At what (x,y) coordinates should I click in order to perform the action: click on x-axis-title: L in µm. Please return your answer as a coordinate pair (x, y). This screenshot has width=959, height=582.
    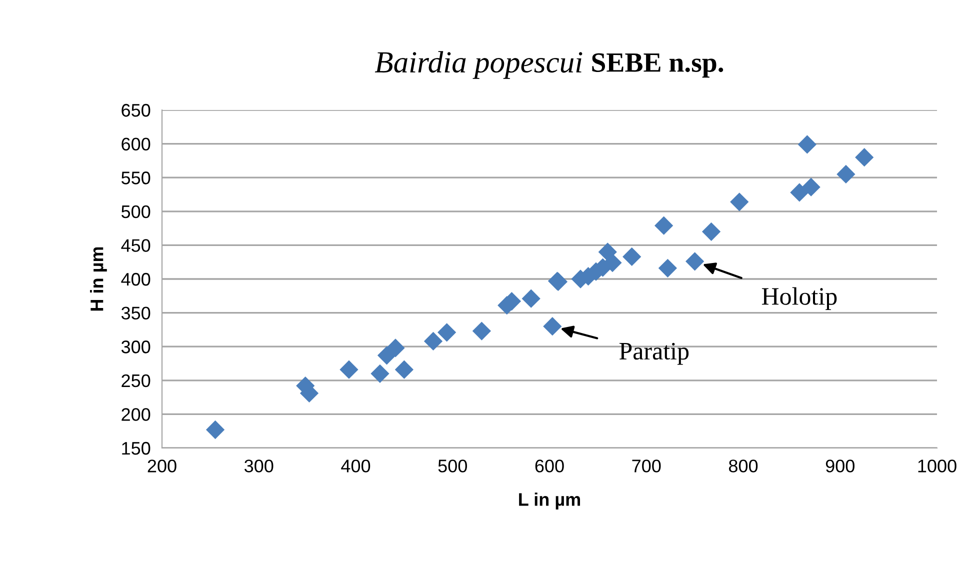
    Looking at the image, I should click on (549, 501).